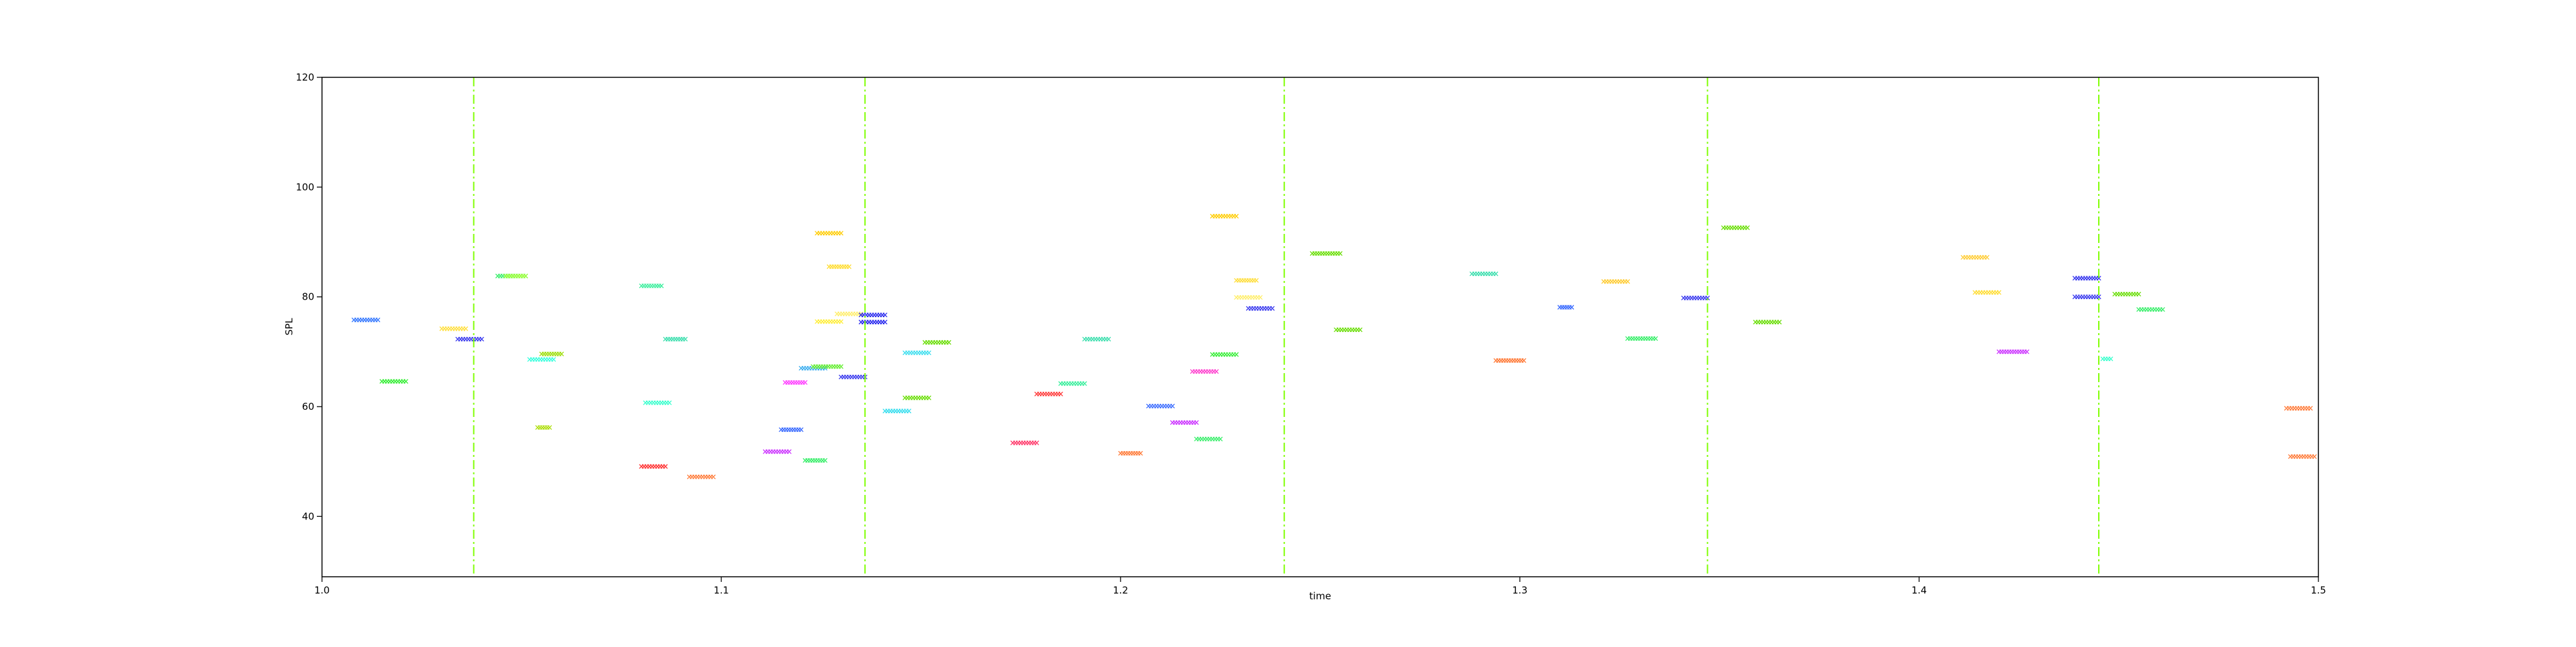 This screenshot has height=647, width=2576. What do you see at coordinates (1121, 590) in the screenshot?
I see `x-tick-label: 1.2` at bounding box center [1121, 590].